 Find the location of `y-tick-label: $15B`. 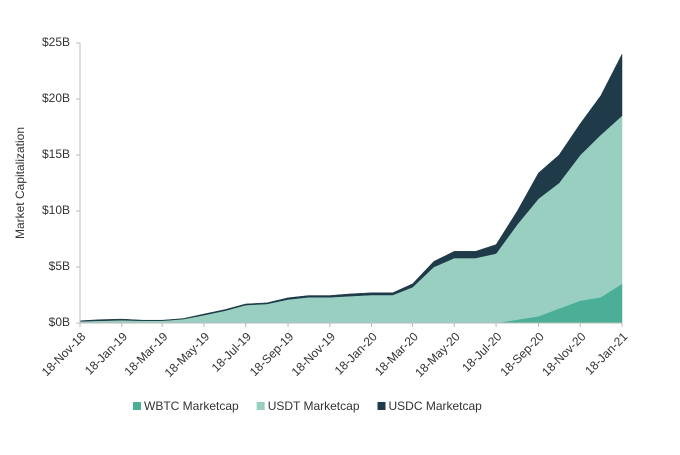

y-tick-label: $15B is located at coordinates (56, 154).